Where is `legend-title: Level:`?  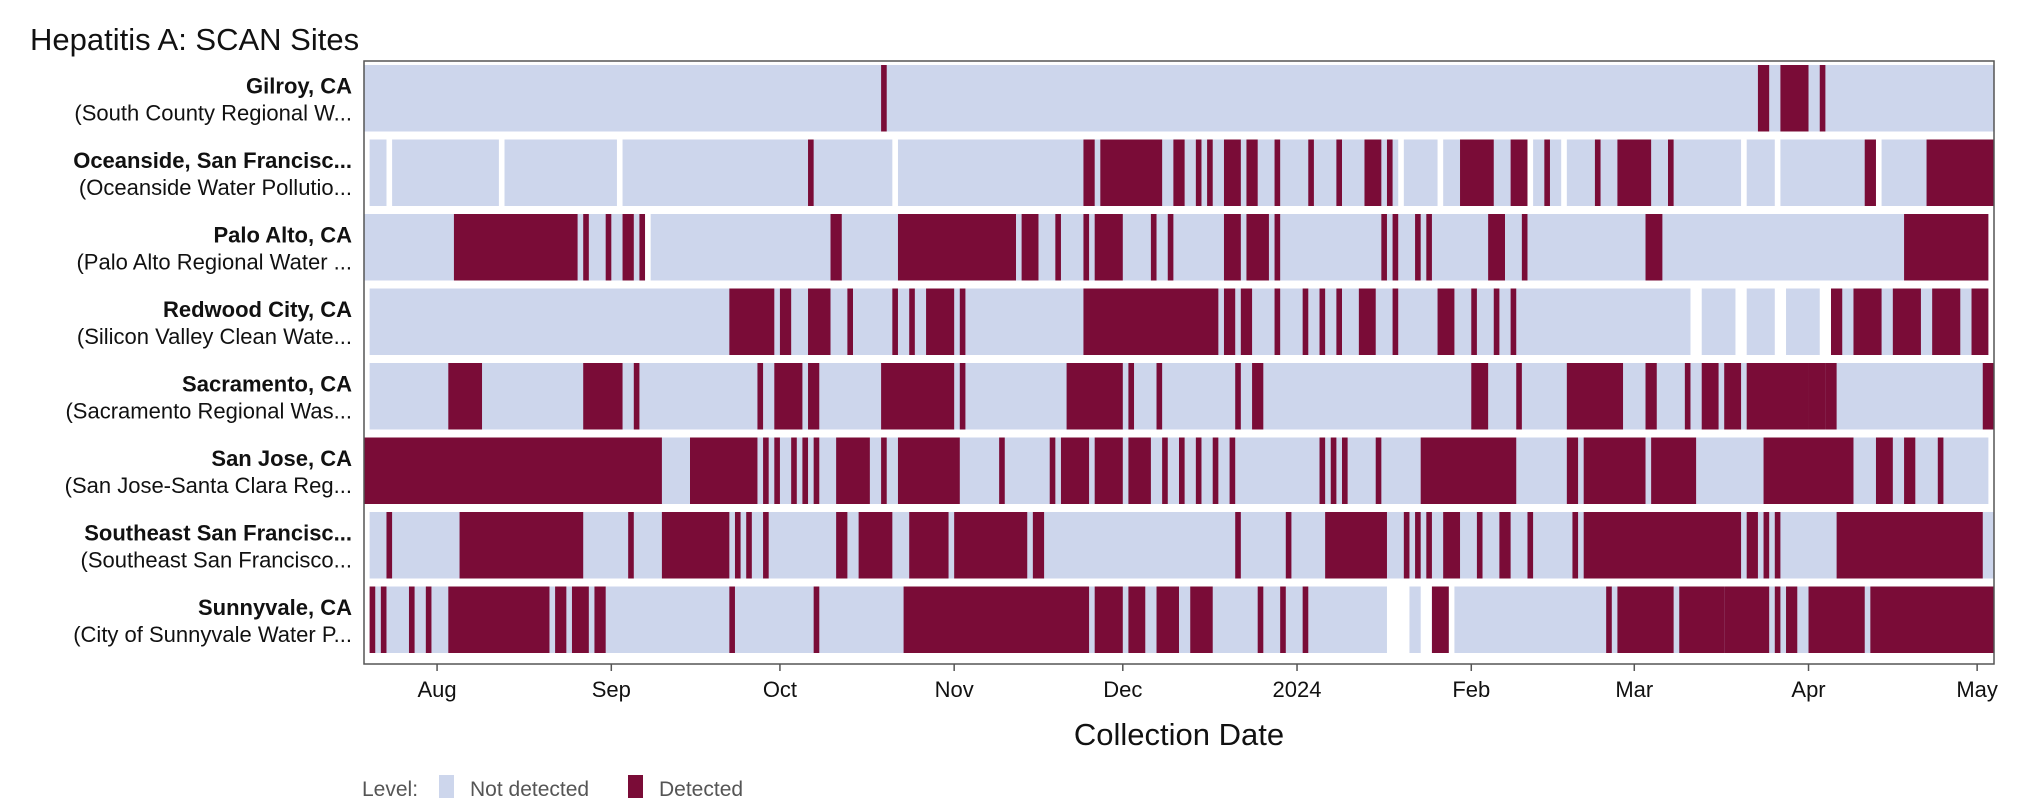
legend-title: Level: is located at coordinates (390, 789).